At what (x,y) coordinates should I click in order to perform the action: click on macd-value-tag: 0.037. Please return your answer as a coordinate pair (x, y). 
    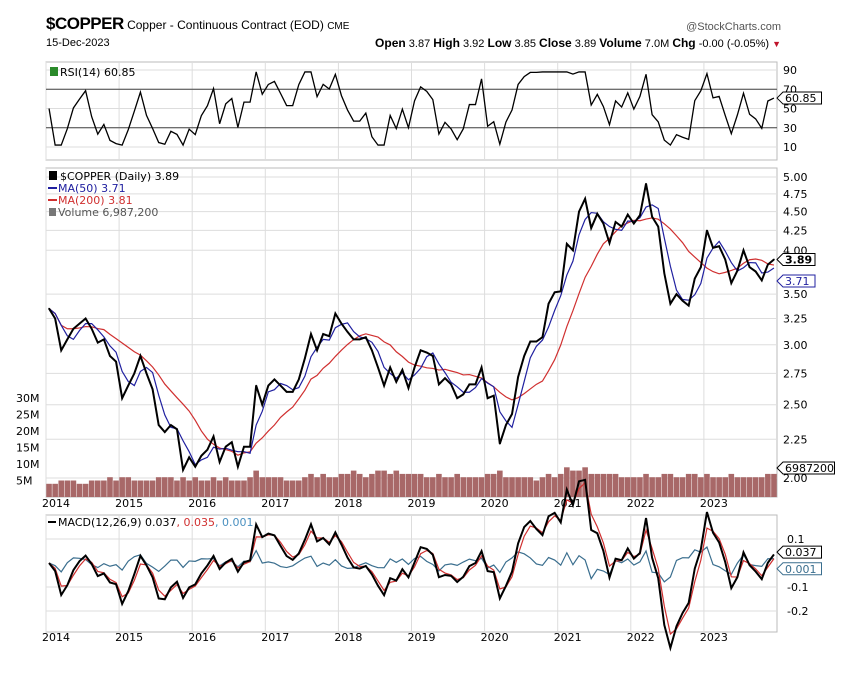
    Looking at the image, I should click on (801, 552).